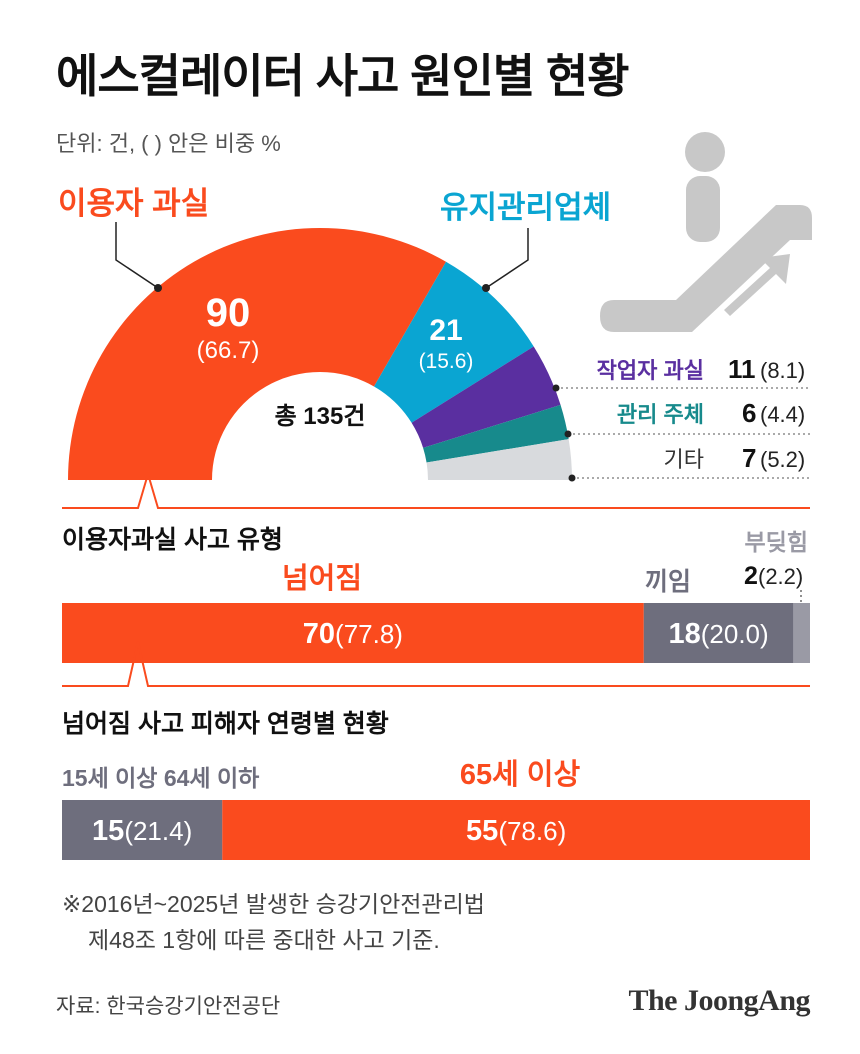 The height and width of the screenshot is (1054, 860). Describe the element at coordinates (343, 76) in the screenshot. I see `page-title: 에스컬레이터 사고 원인별 현황` at that location.